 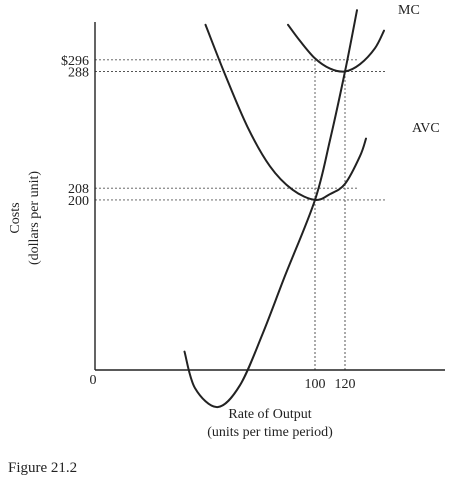 What do you see at coordinates (75, 61) in the screenshot?
I see `y-tick-label-296: $296` at bounding box center [75, 61].